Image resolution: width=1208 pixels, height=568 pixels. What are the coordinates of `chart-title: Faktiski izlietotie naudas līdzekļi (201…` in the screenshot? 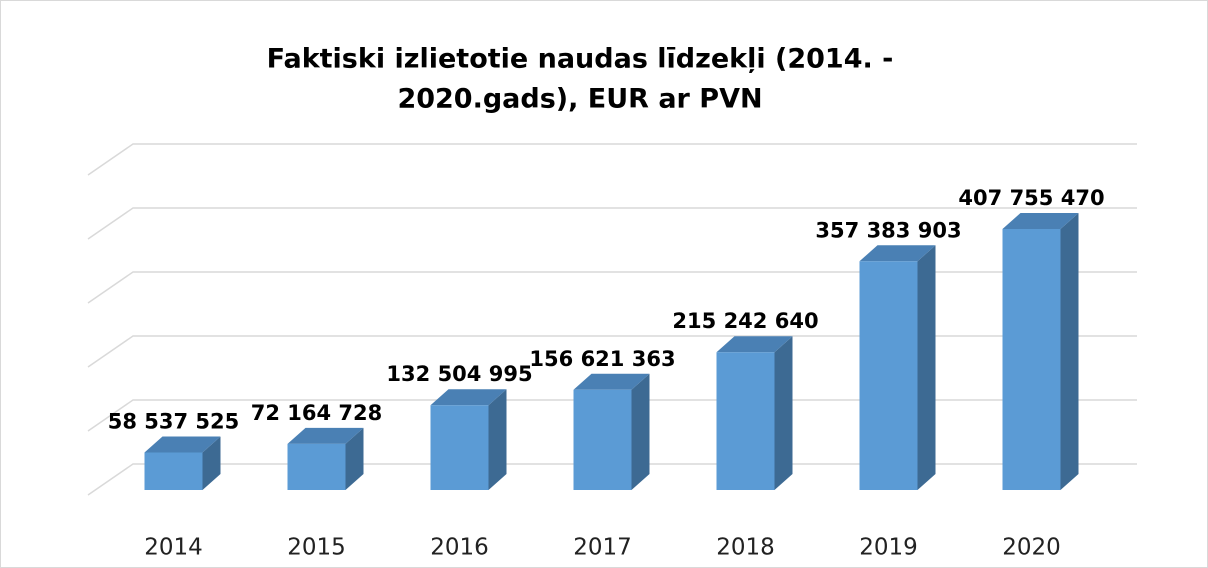 It's located at (580, 59).